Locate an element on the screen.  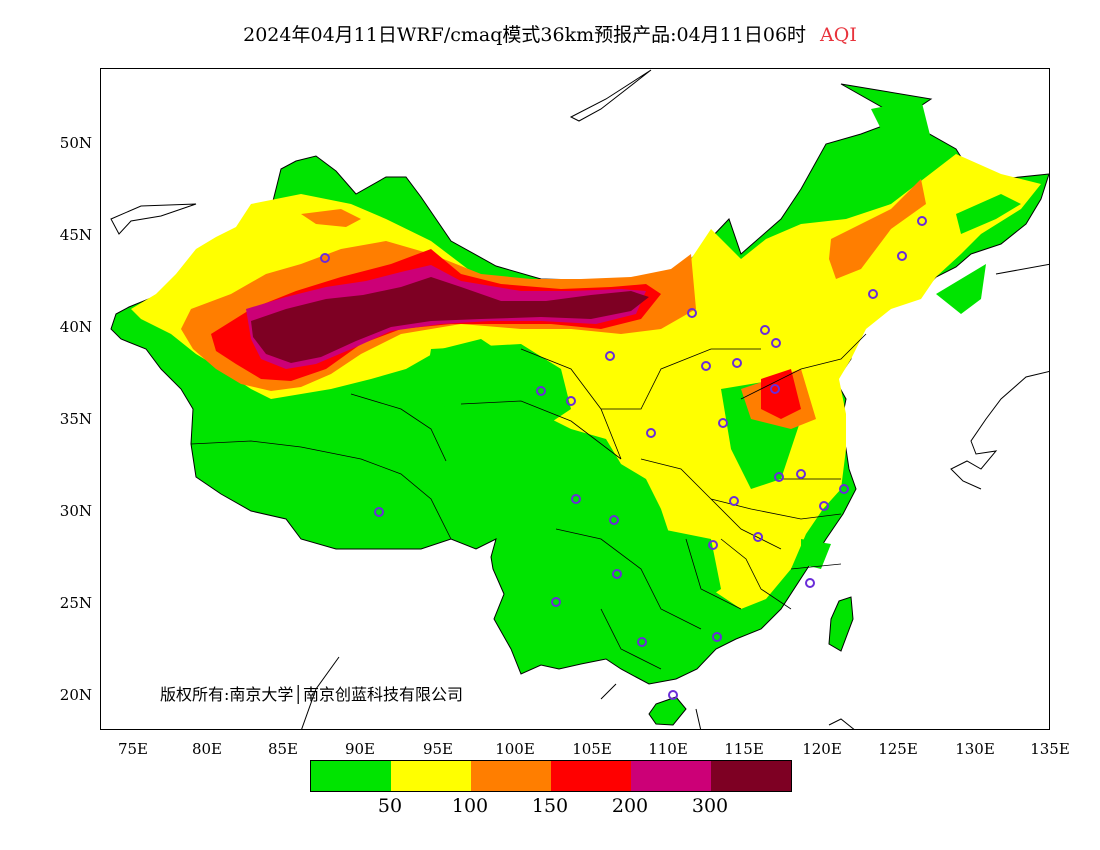
legend-tick-300: 300 is located at coordinates (710, 806).